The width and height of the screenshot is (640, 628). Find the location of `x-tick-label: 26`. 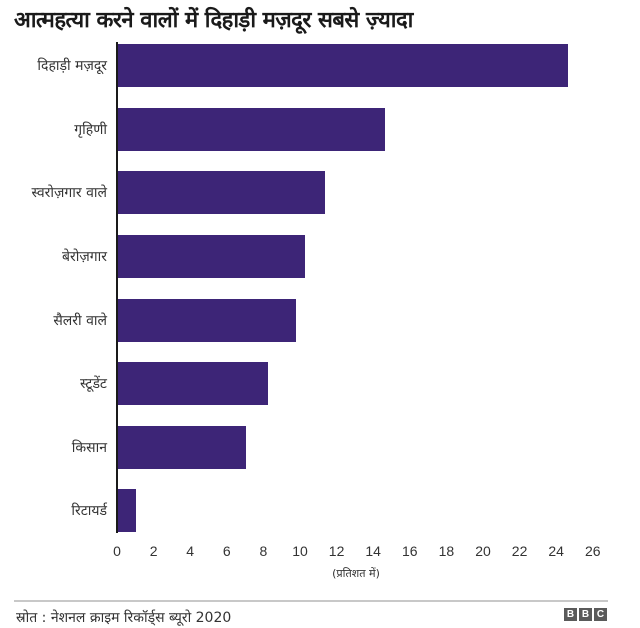

x-tick-label: 26 is located at coordinates (593, 551).